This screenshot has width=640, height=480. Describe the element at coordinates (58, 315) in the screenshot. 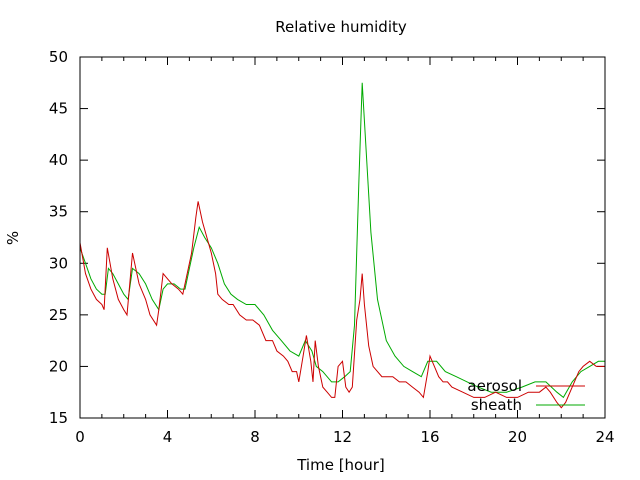

I see `y-tick-label: 25` at that location.